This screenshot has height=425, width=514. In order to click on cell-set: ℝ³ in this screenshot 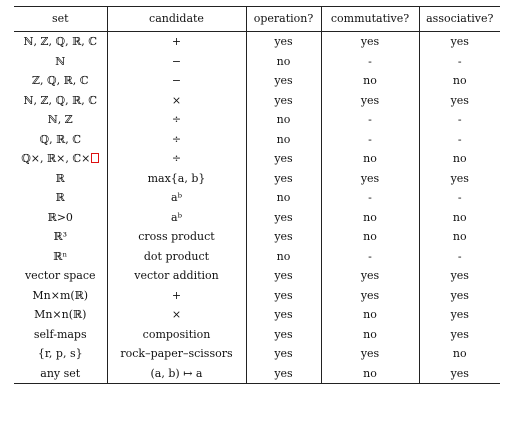, I will do `click(60, 237)`.